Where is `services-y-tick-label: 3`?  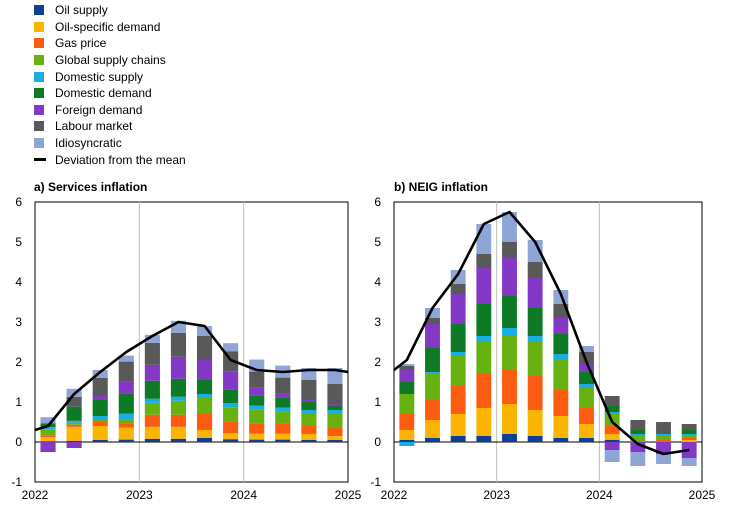 services-y-tick-label: 3 is located at coordinates (18, 322).